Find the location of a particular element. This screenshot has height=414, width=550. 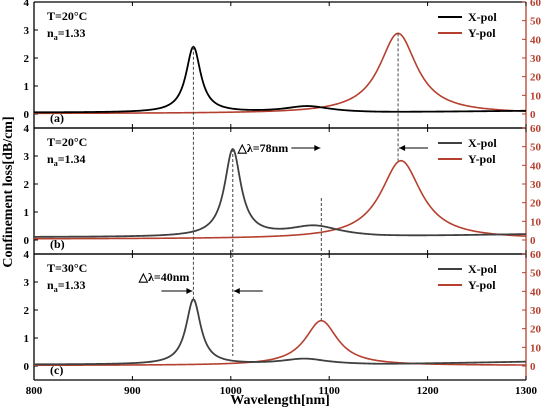

x-axis-label: Wavelength[nm] is located at coordinates (280, 400).